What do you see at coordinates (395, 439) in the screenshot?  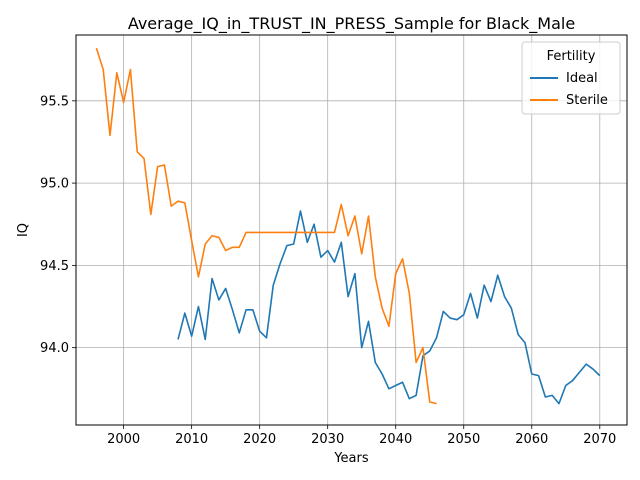 I see `x-tick-label: 2040` at bounding box center [395, 439].